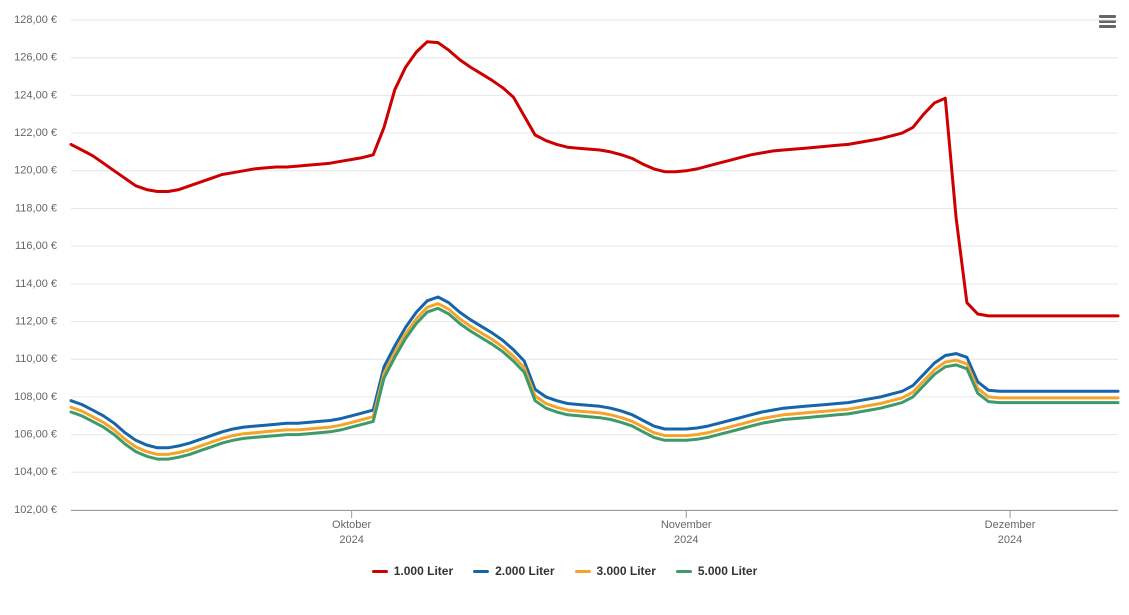 The width and height of the screenshot is (1129, 615). What do you see at coordinates (36, 208) in the screenshot?
I see `y-tick-label: 118,00 €` at bounding box center [36, 208].